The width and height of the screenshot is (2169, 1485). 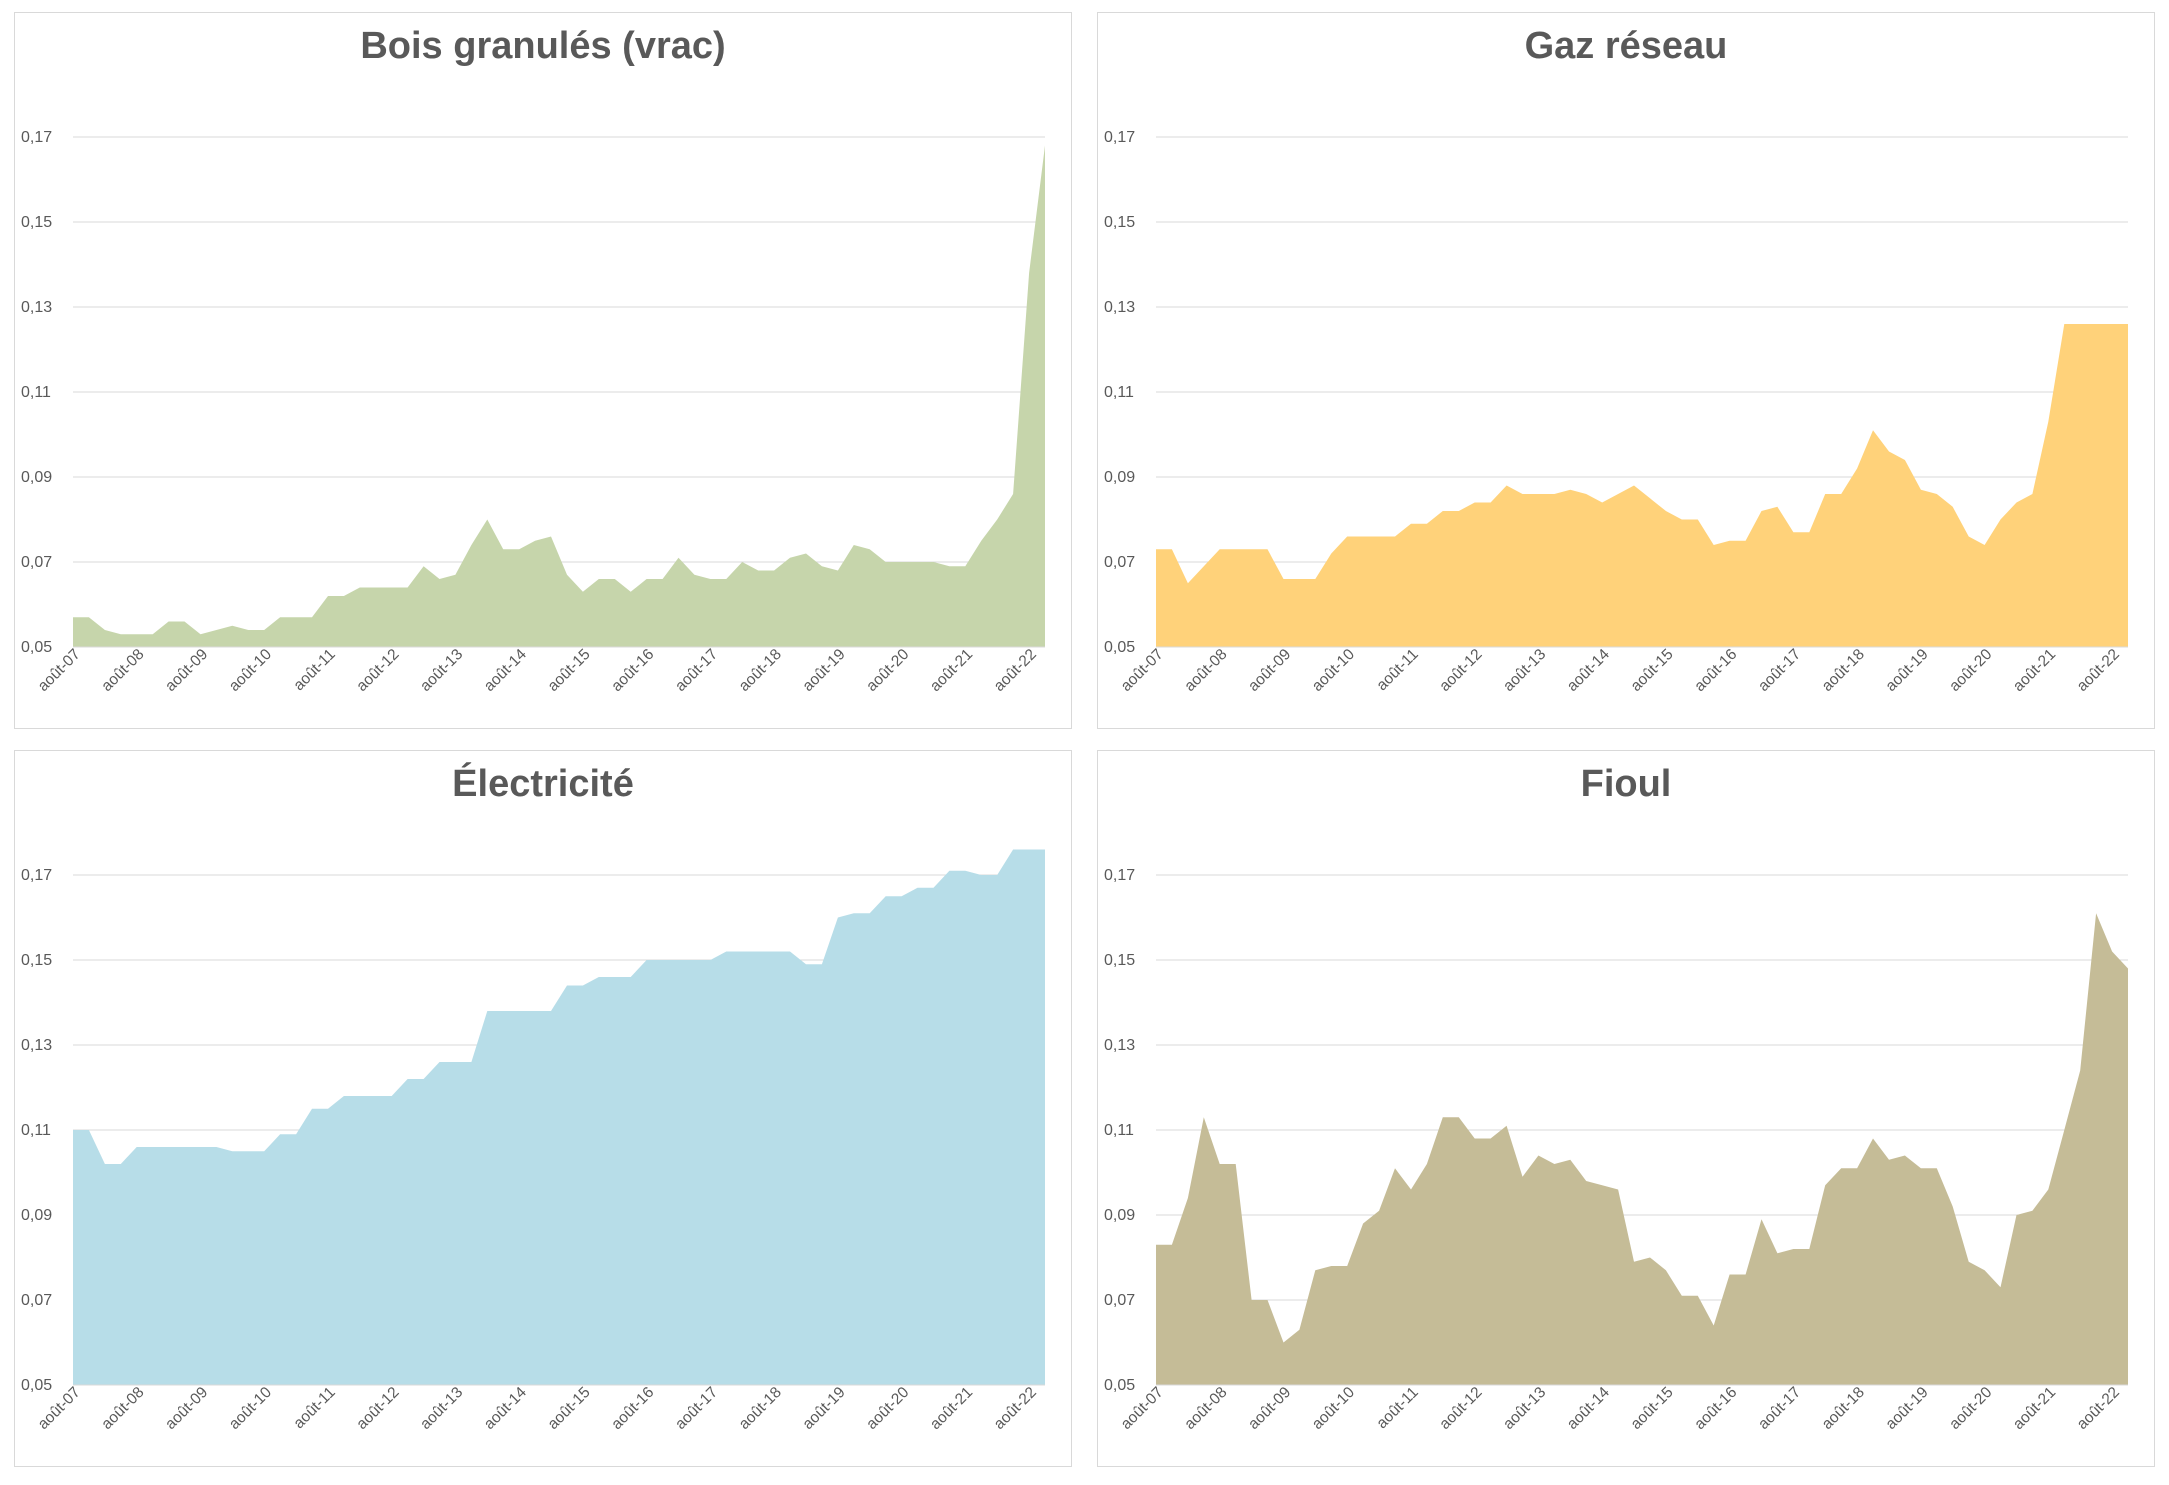 What do you see at coordinates (1460, 1408) in the screenshot?
I see `x-tick-label: août-12` at bounding box center [1460, 1408].